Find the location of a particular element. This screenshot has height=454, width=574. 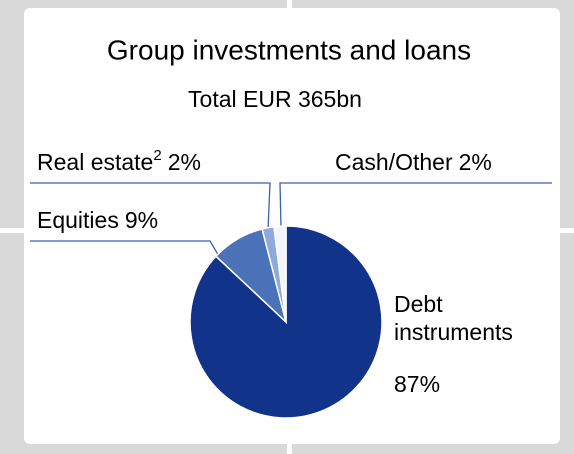

slice-label: Equities 9% is located at coordinates (97, 220).